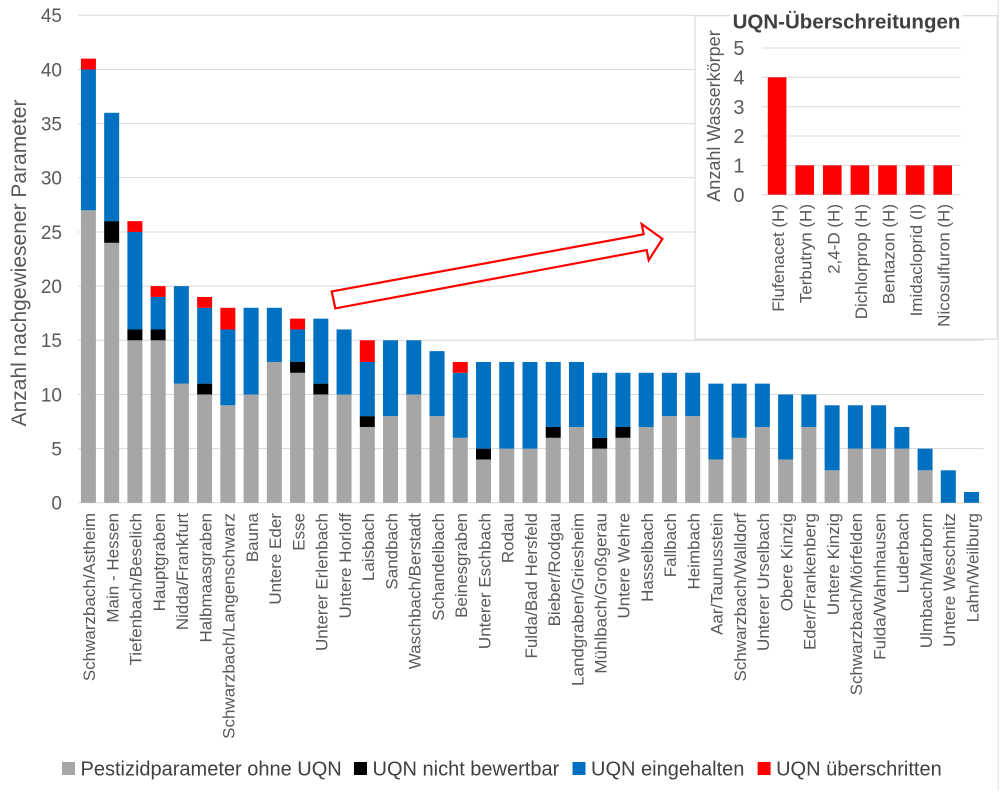 This screenshot has height=795, width=1000. What do you see at coordinates (368, 547) in the screenshot?
I see `svg-text: Laisbach` at bounding box center [368, 547].